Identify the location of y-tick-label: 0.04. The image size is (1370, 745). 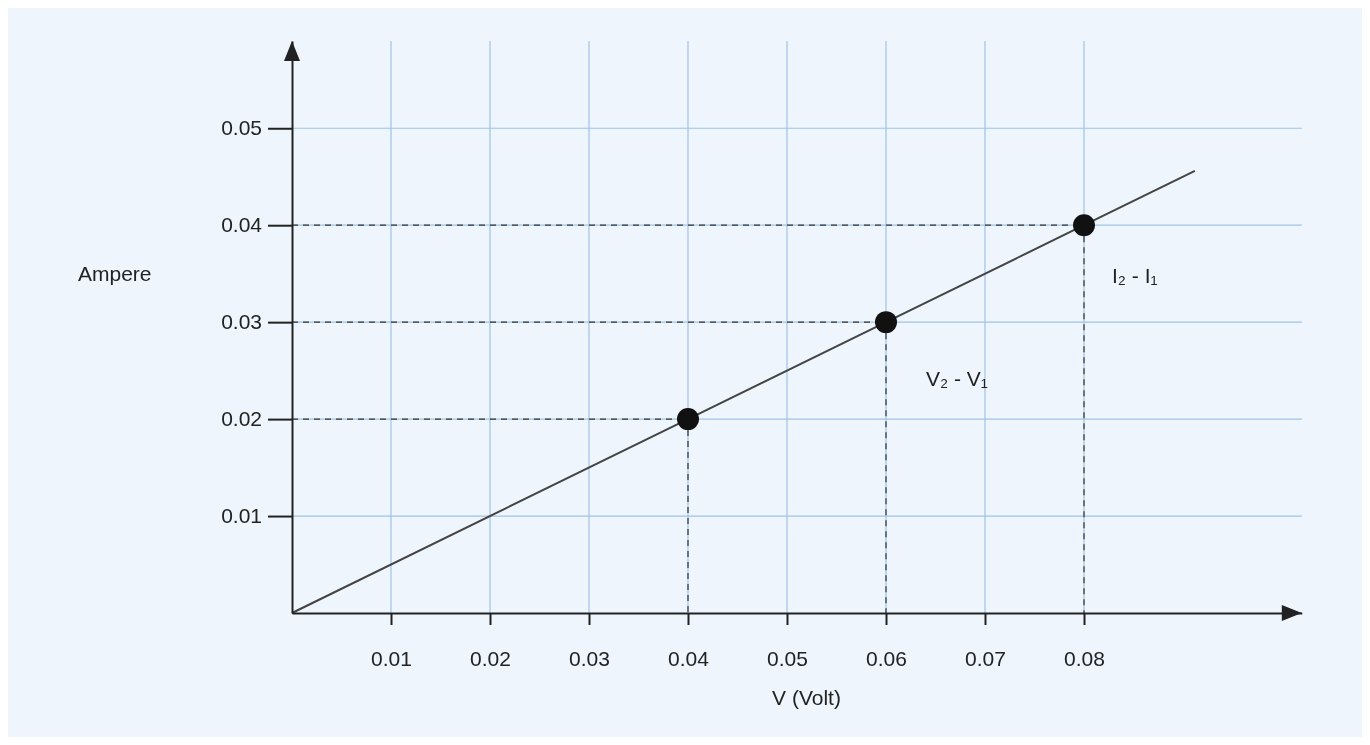
(242, 225).